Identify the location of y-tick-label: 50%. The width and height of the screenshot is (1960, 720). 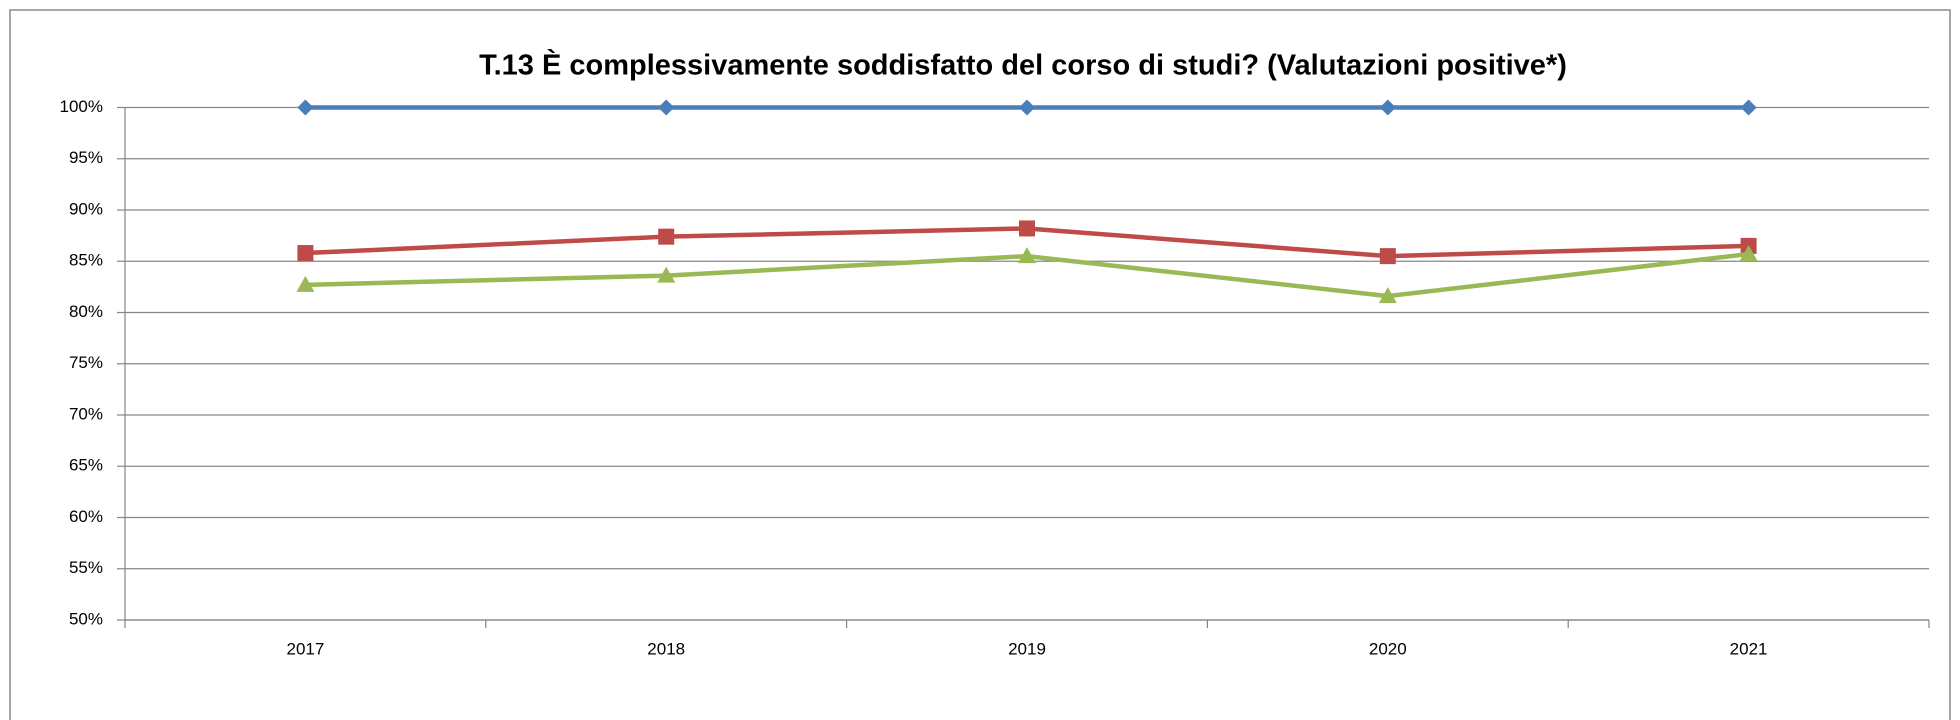
(86, 618).